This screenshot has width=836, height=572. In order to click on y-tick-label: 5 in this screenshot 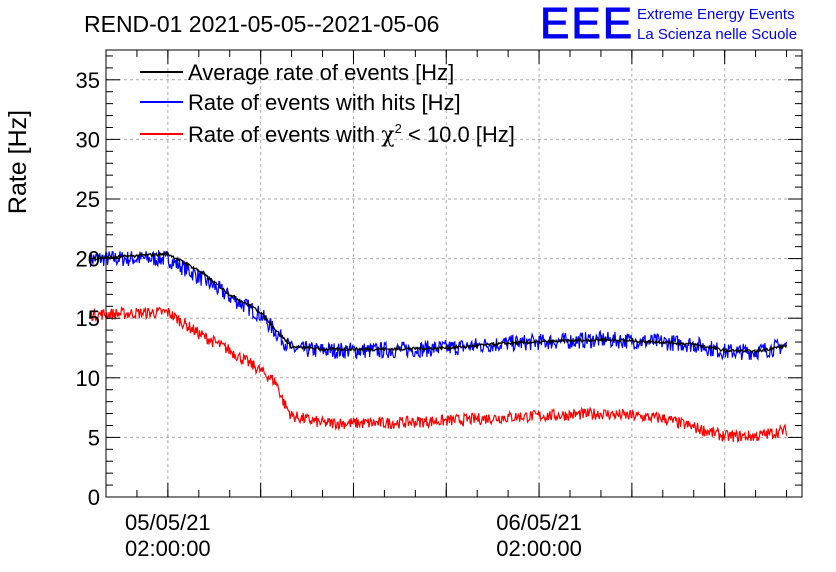, I will do `click(94, 437)`.